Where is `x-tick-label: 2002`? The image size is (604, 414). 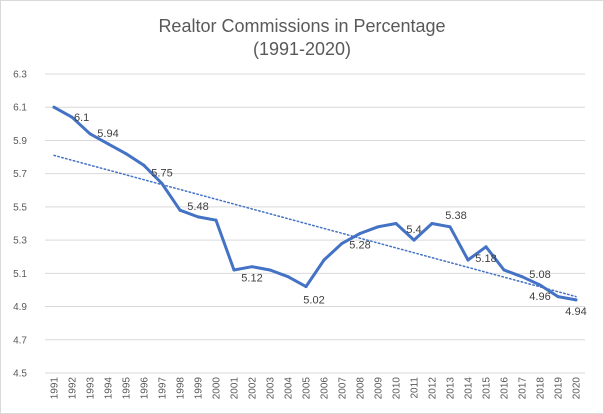 x-tick-label: 2002 is located at coordinates (253, 388).